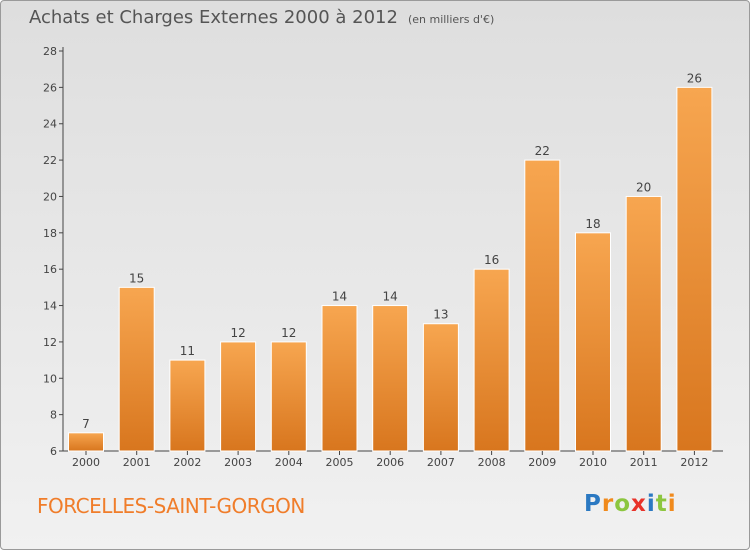  What do you see at coordinates (86, 462) in the screenshot?
I see `x-tick-label: 2000` at bounding box center [86, 462].